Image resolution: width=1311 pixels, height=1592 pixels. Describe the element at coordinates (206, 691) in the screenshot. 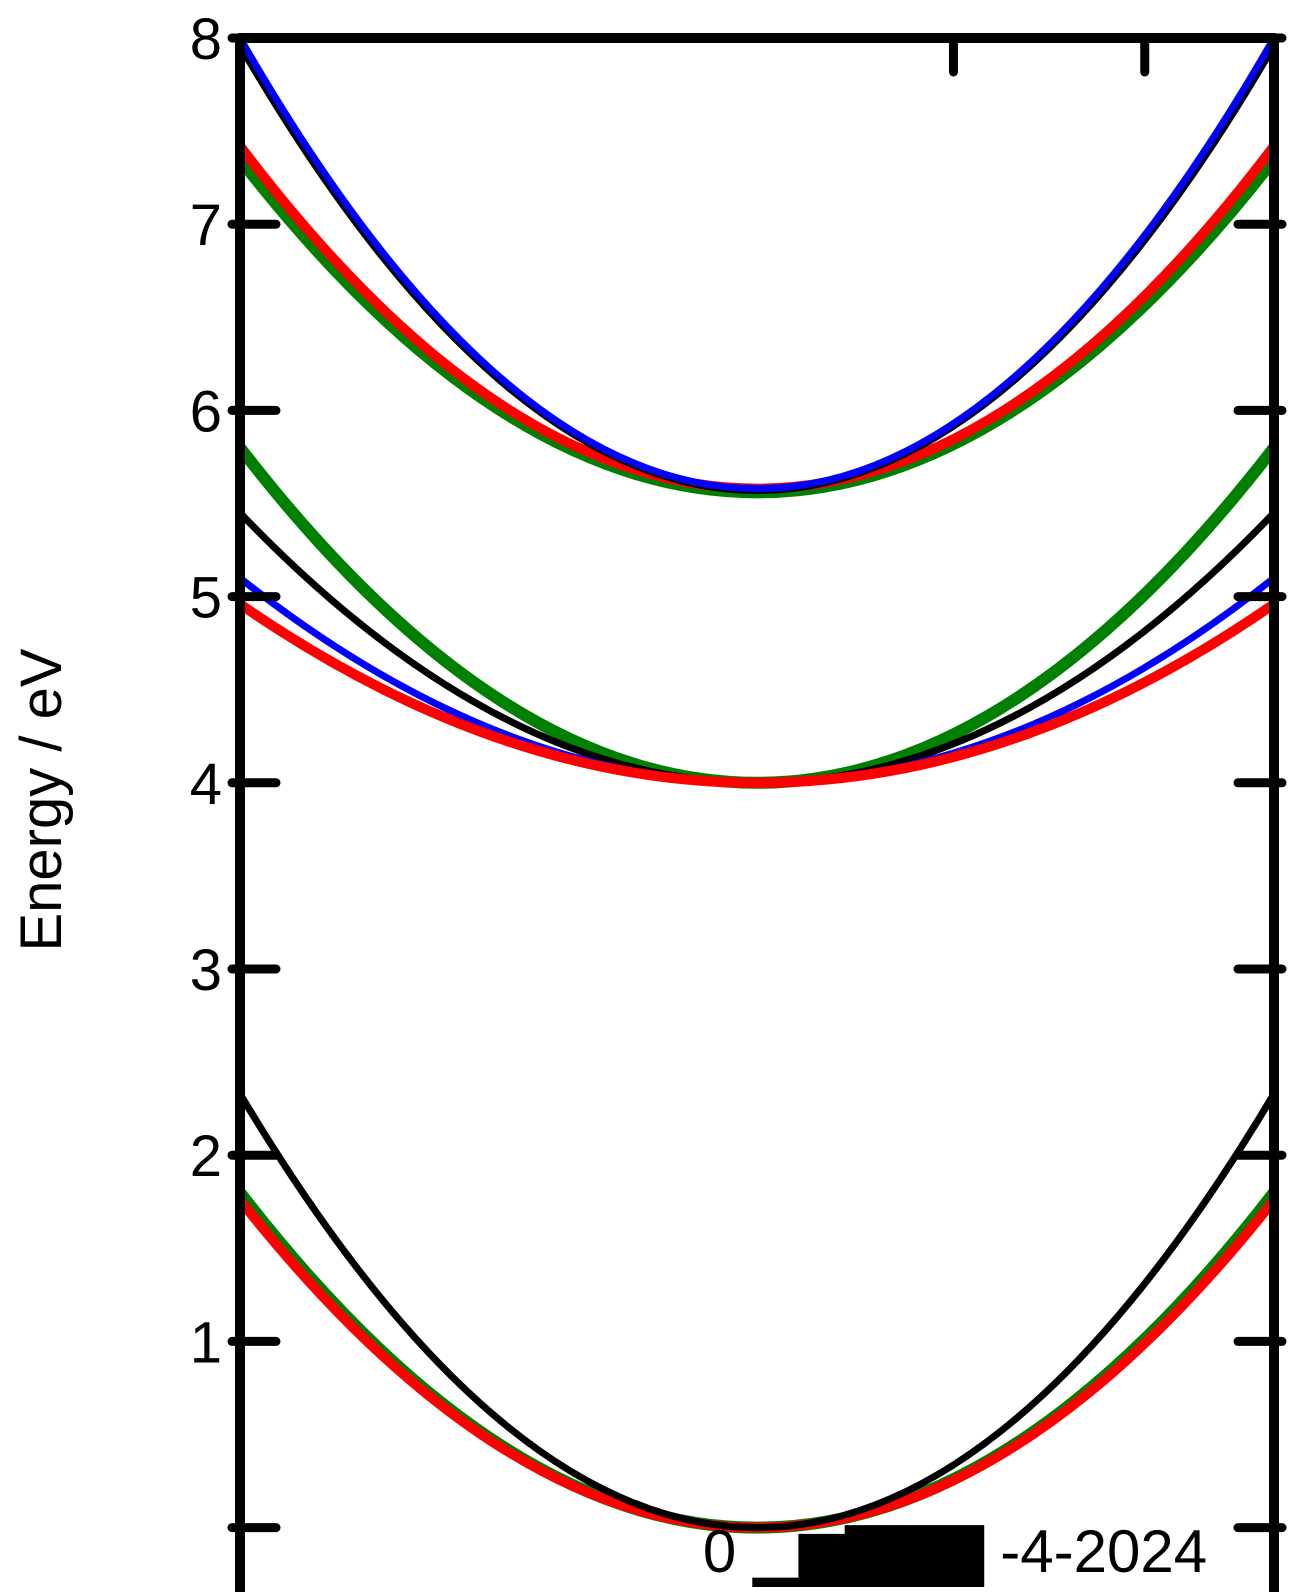

I see `labels-layer: 1 2 3 4 5 6 7 8` at that location.